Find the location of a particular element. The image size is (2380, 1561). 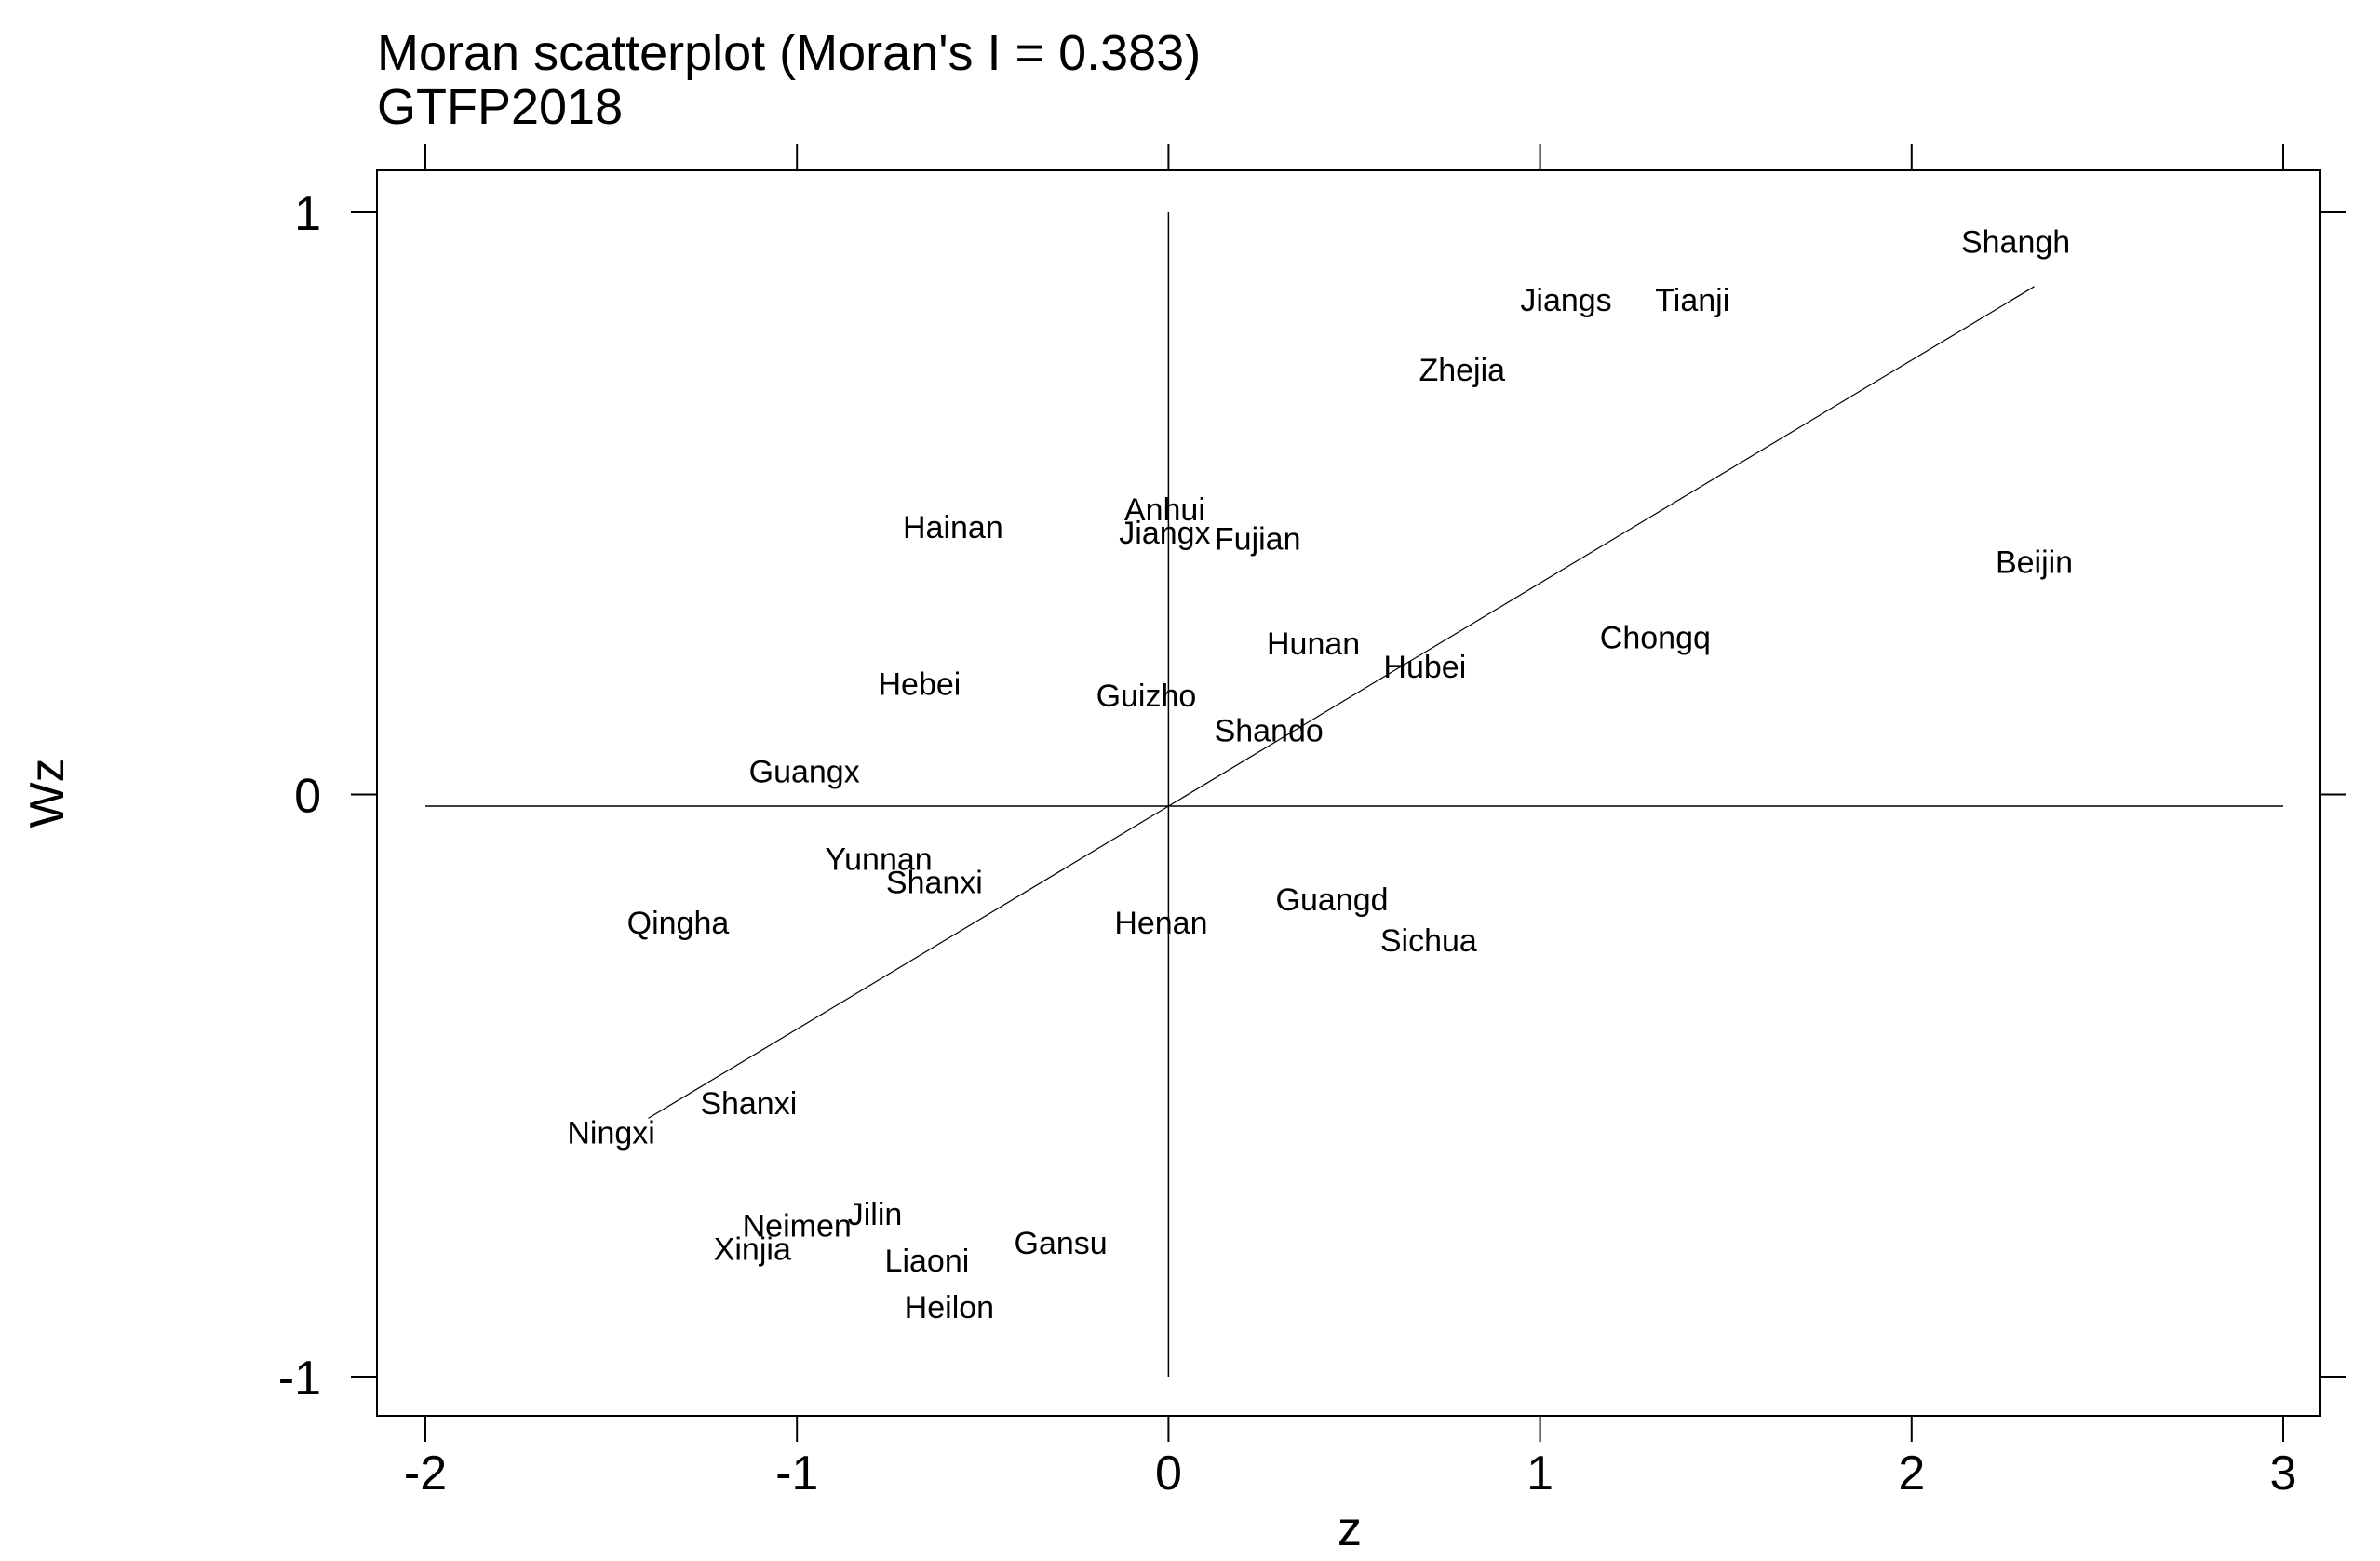

point-label-yunnan: Yunnan is located at coordinates (878, 859).